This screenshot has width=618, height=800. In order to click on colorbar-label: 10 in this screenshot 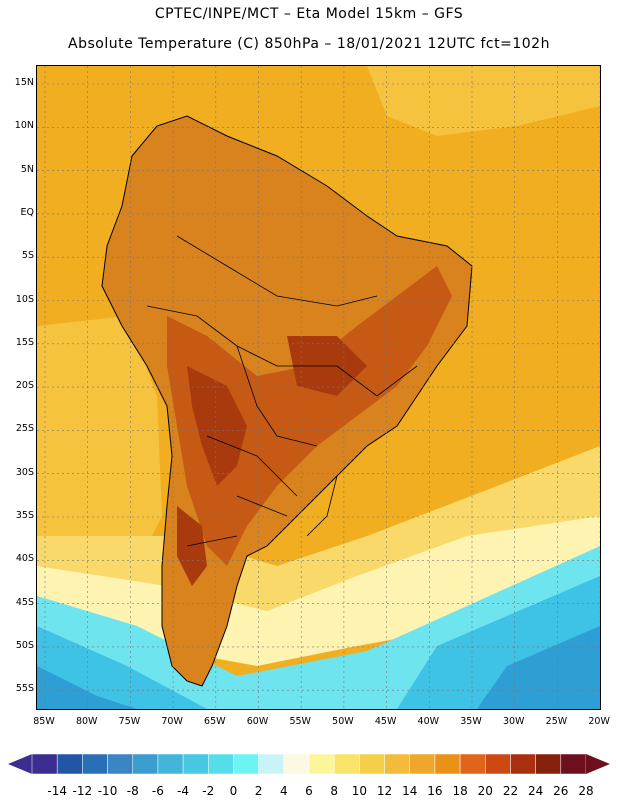, I will do `click(359, 791)`.